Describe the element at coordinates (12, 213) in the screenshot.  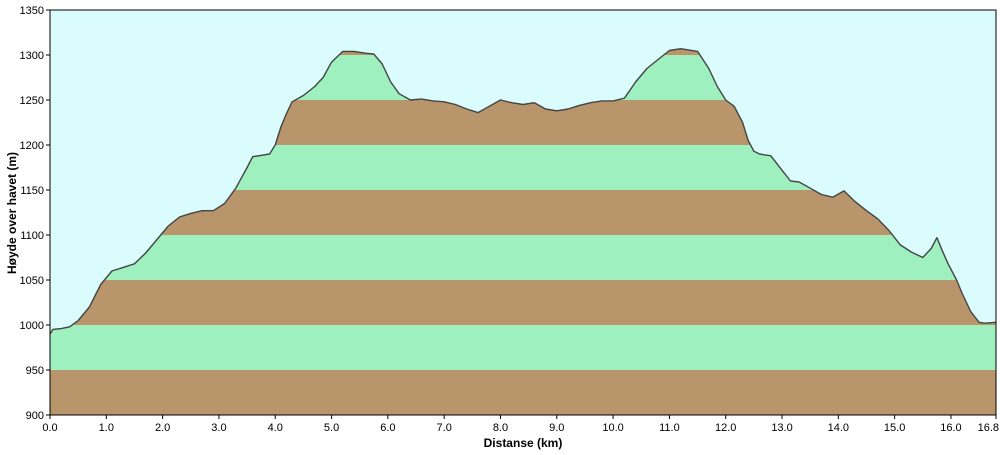
I see `y-axis-title: Høyde over havet (m)` at that location.